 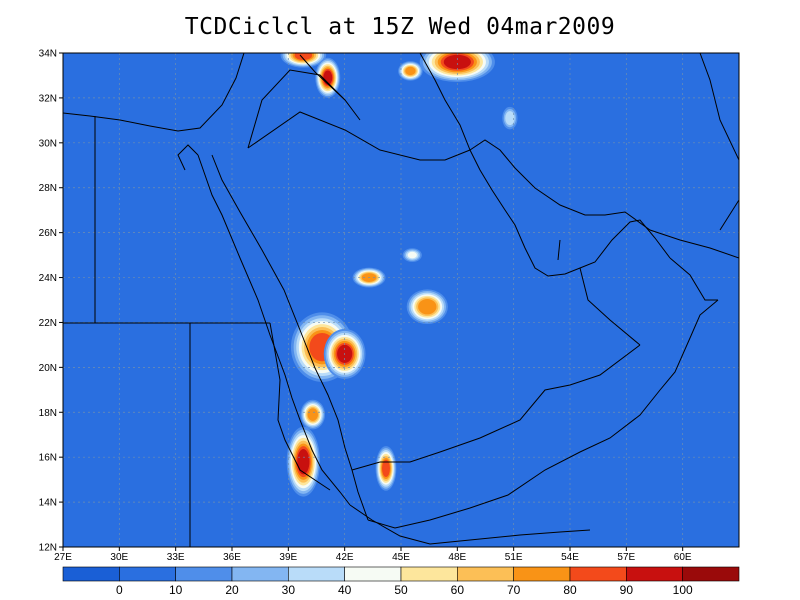 What do you see at coordinates (683, 590) in the screenshot?
I see `colorbar-label: 100` at bounding box center [683, 590].